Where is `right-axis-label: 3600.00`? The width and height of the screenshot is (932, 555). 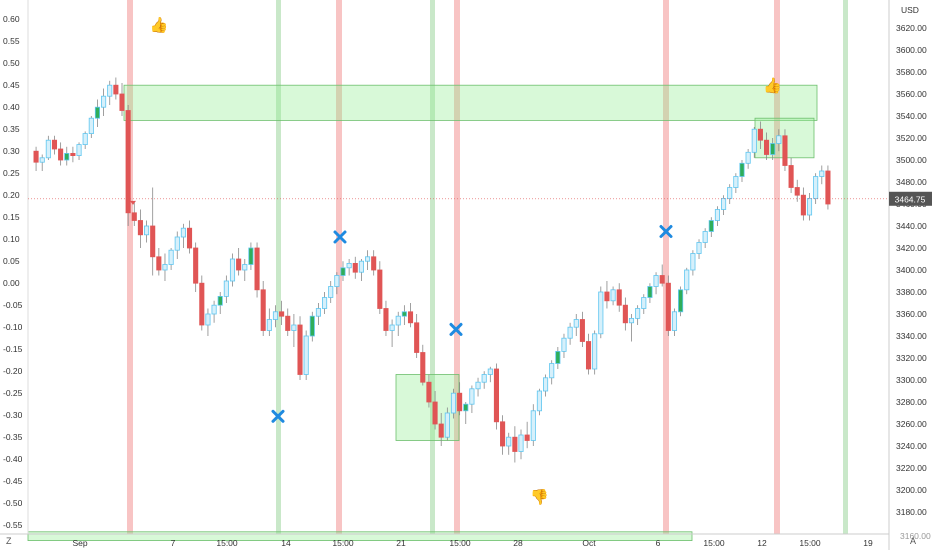
right-axis-label: 3600.00 is located at coordinates (911, 50).